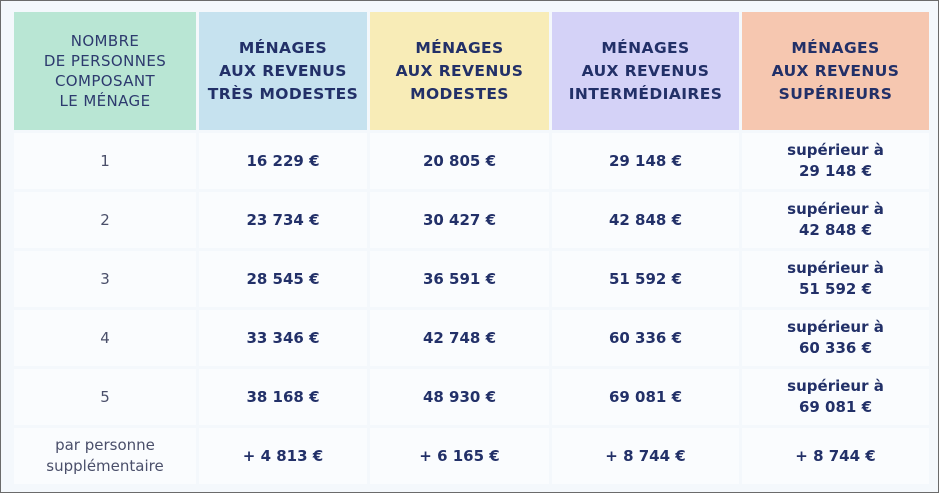 This screenshot has width=939, height=493. I want to click on tres-modestes-cell: 33 346 €, so click(283, 338).